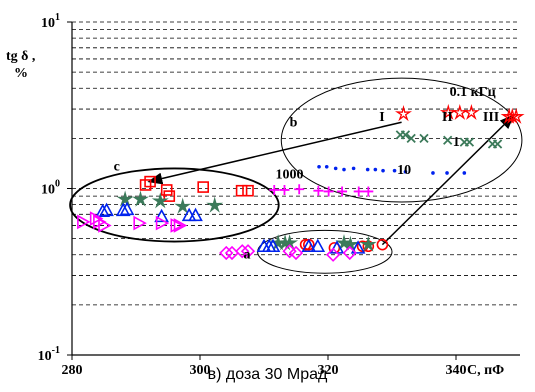 The image size is (535, 392). Describe the element at coordinates (294, 123) in the screenshot. I see `annotation-label: b` at that location.